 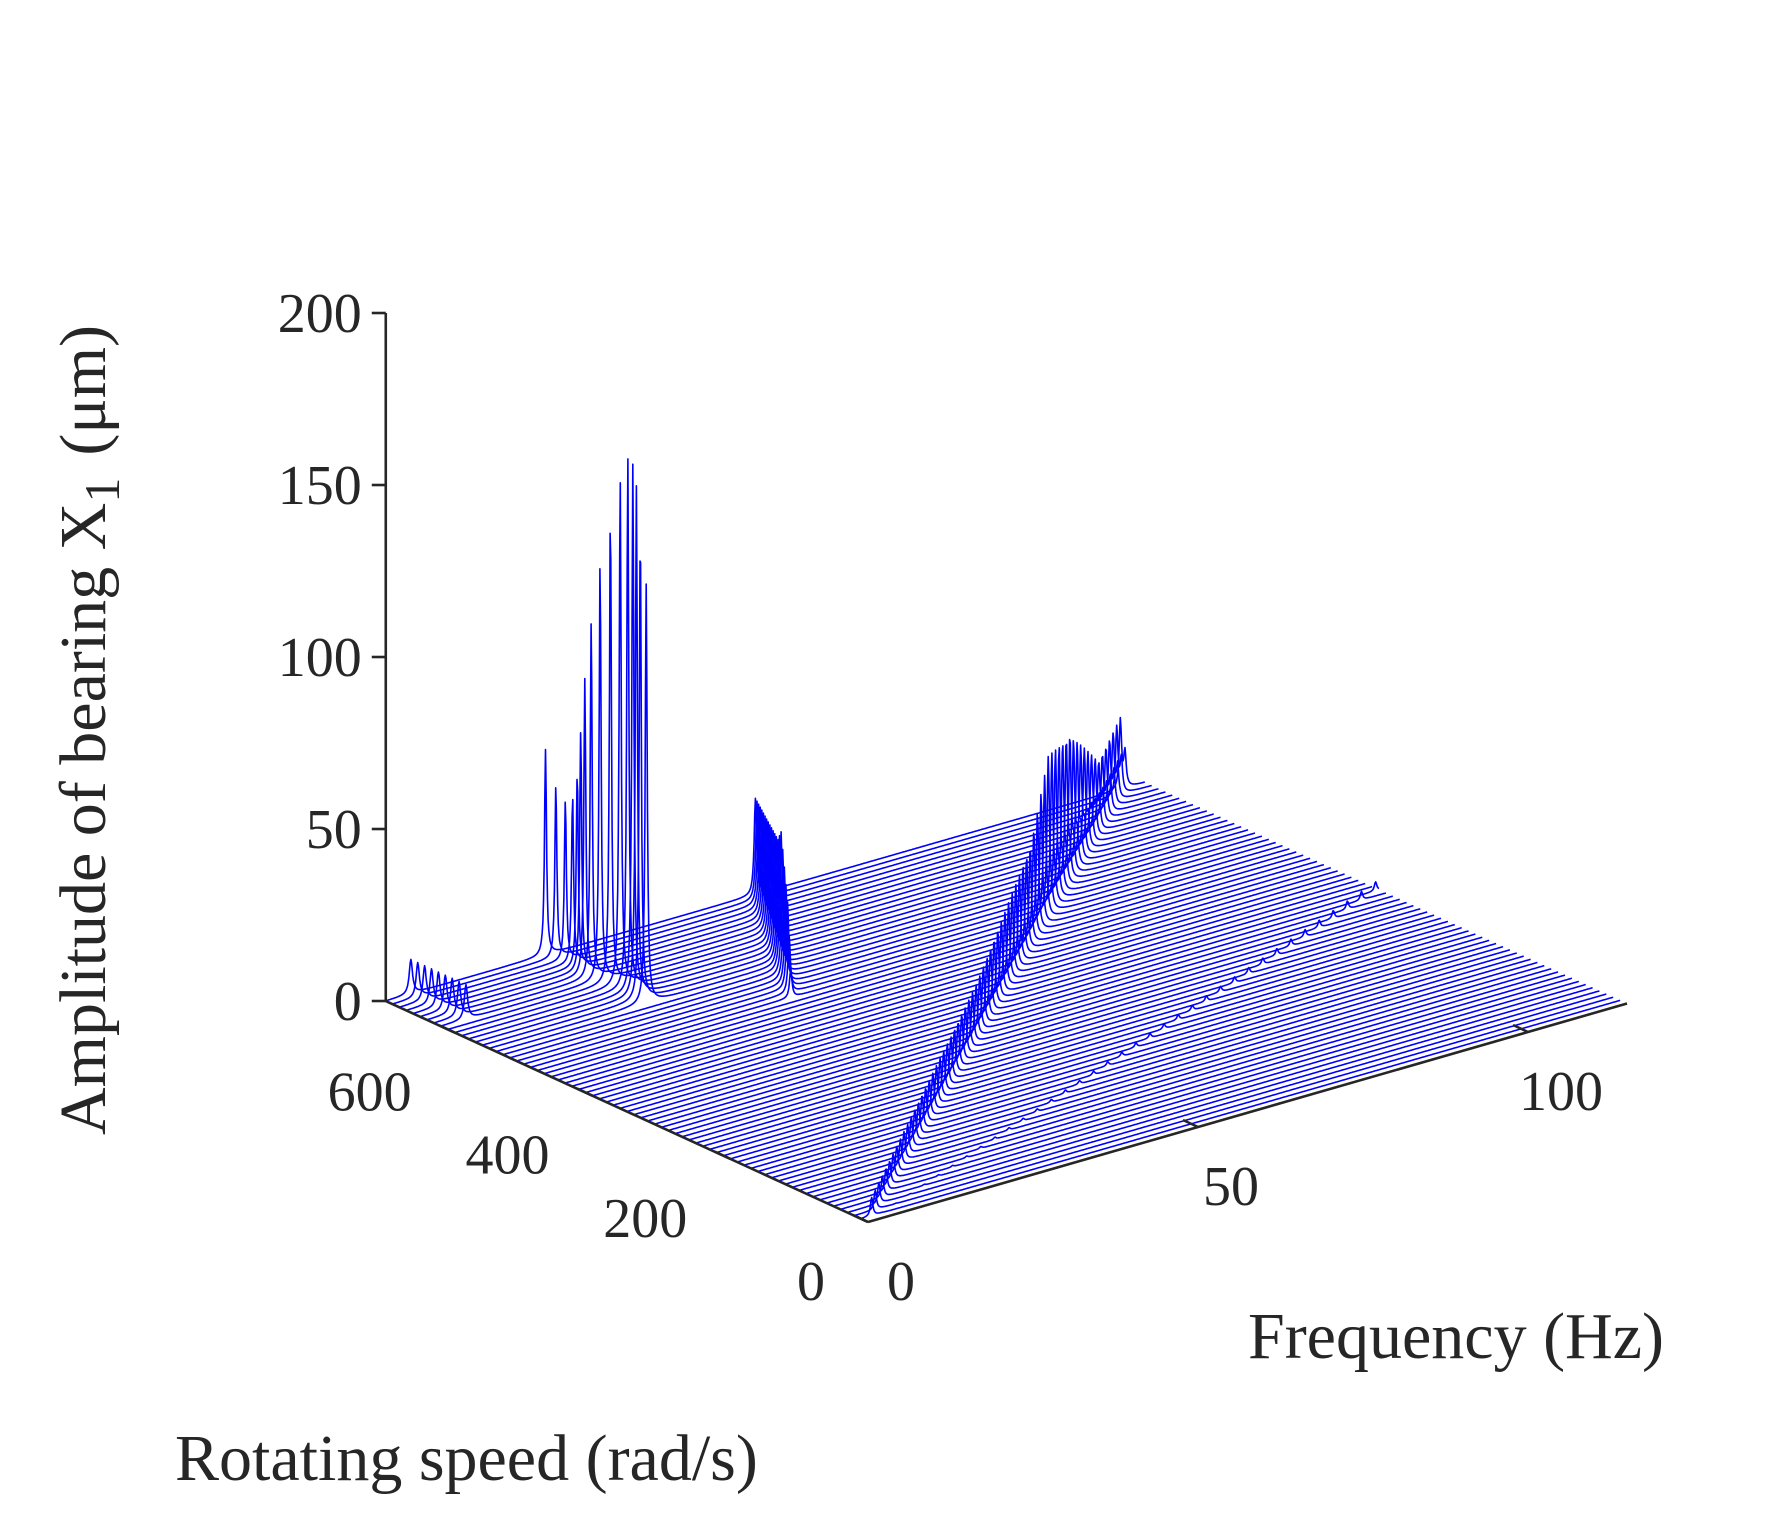 What do you see at coordinates (320, 658) in the screenshot?
I see `z-tick-label: 100` at bounding box center [320, 658].